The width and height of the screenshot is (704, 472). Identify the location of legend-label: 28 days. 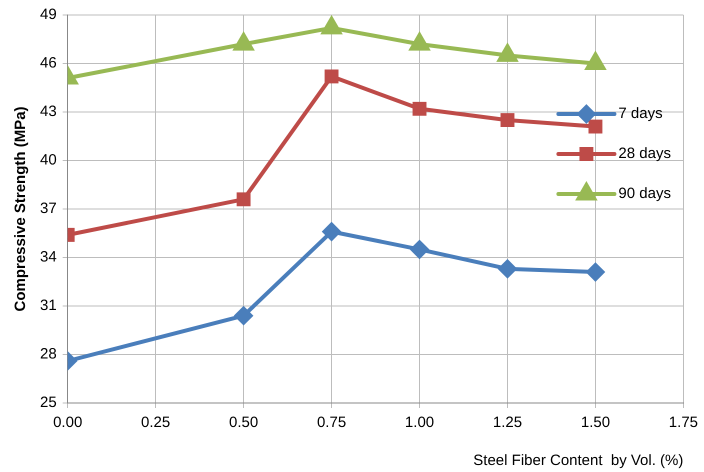
(644, 153).